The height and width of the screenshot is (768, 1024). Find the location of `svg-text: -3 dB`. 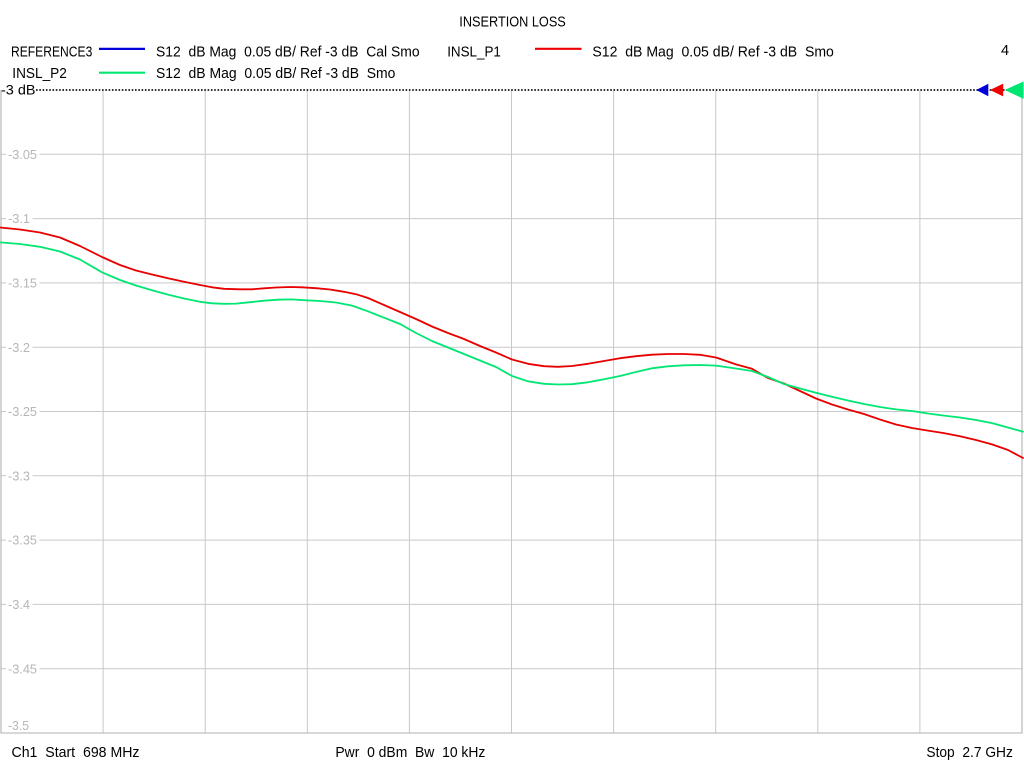

svg-text: -3 dB is located at coordinates (18, 90).